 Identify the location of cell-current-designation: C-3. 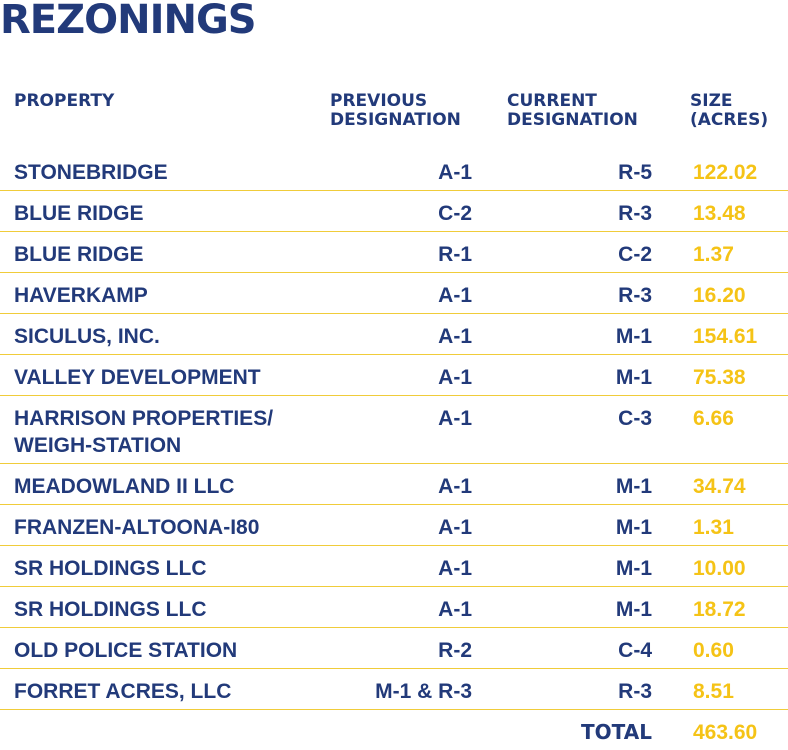
(635, 418).